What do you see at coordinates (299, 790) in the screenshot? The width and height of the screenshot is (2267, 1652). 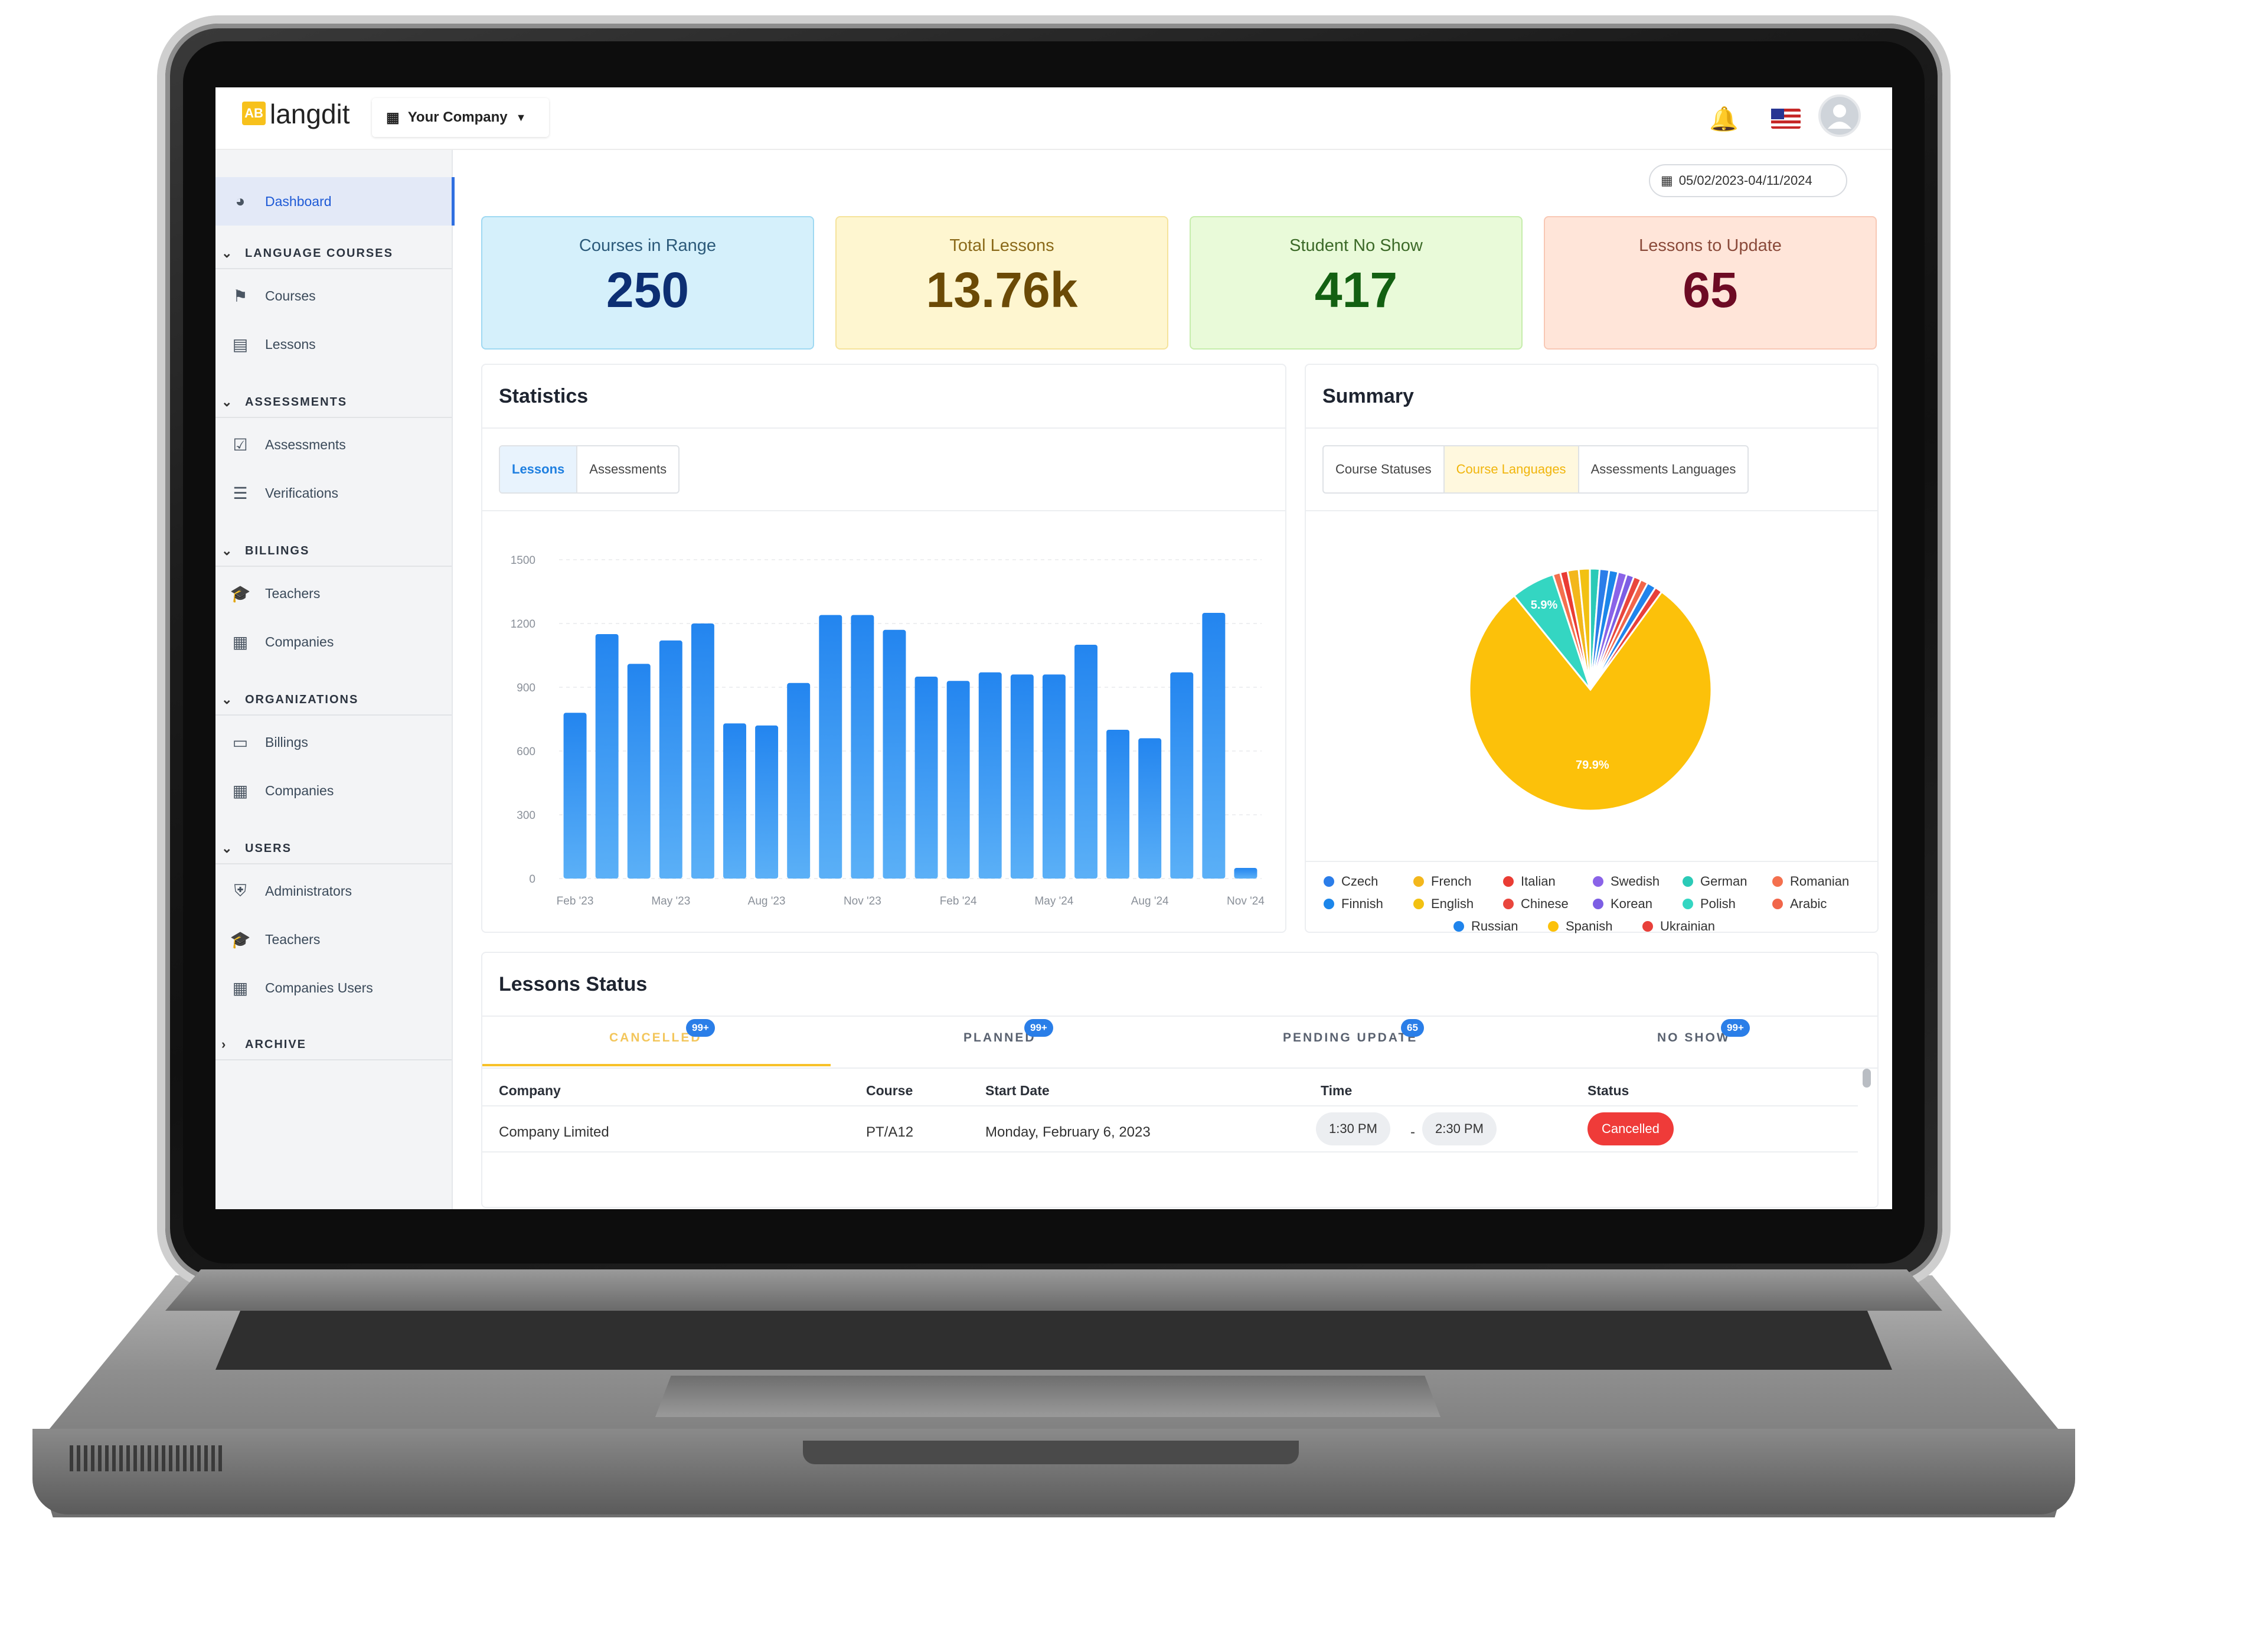 I see `sidebar-item-label: Companies` at bounding box center [299, 790].